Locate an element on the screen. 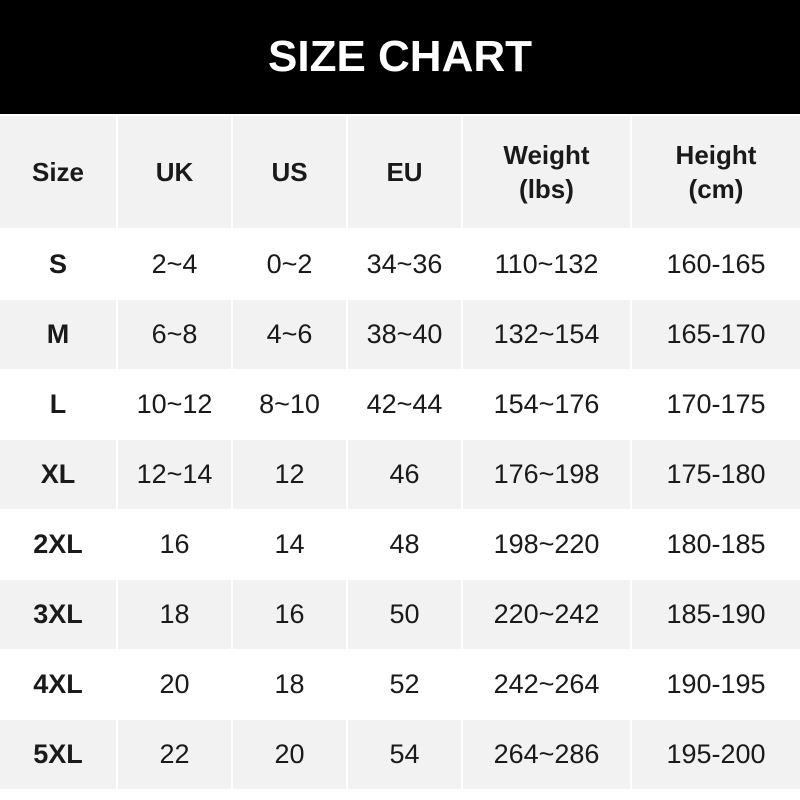 The width and height of the screenshot is (800, 800). table-cell: 154~176 is located at coordinates (546, 404).